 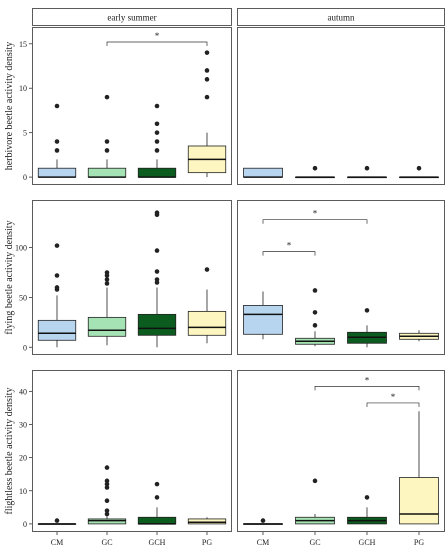 I want to click on y-tick-label: 50, so click(x=23, y=297).